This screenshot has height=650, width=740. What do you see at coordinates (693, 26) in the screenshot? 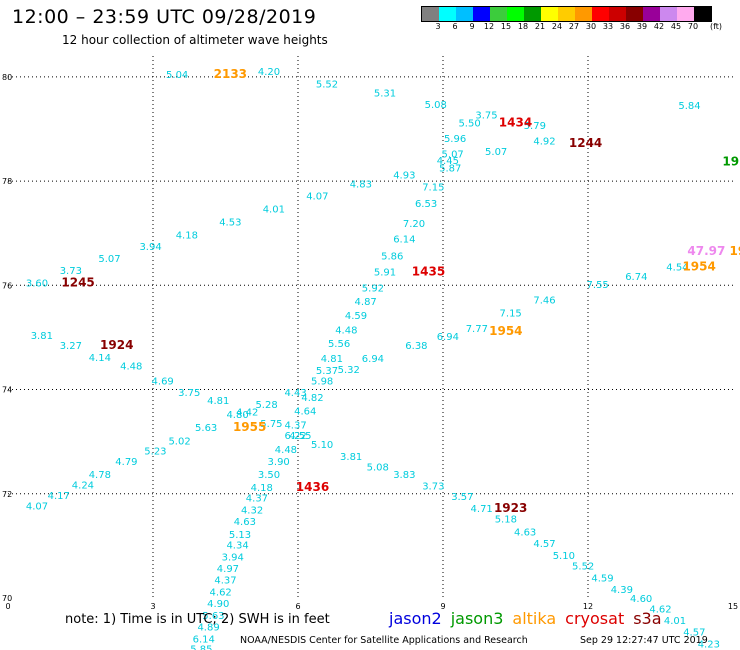
I see `color-scale-label: 70` at bounding box center [693, 26].